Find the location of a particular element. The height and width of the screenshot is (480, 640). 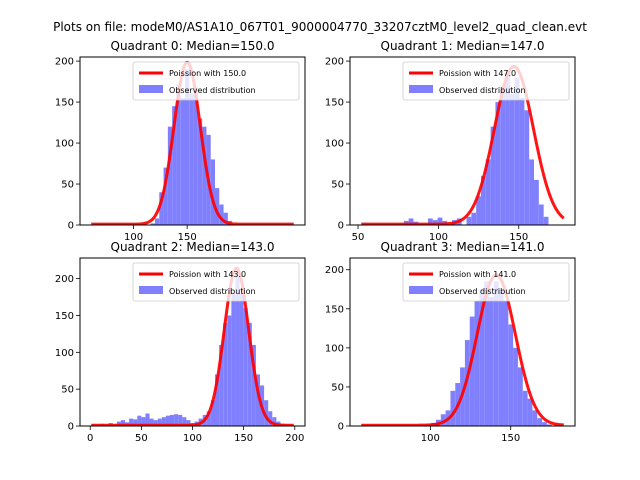

legend-label-poisson: Poission with 141.0 is located at coordinates (477, 274).